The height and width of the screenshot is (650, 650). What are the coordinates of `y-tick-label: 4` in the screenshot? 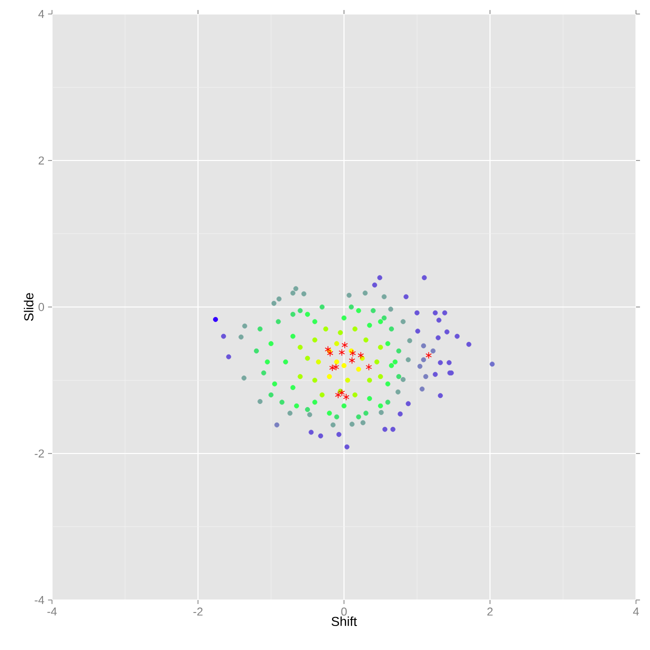 It's located at (41, 14).